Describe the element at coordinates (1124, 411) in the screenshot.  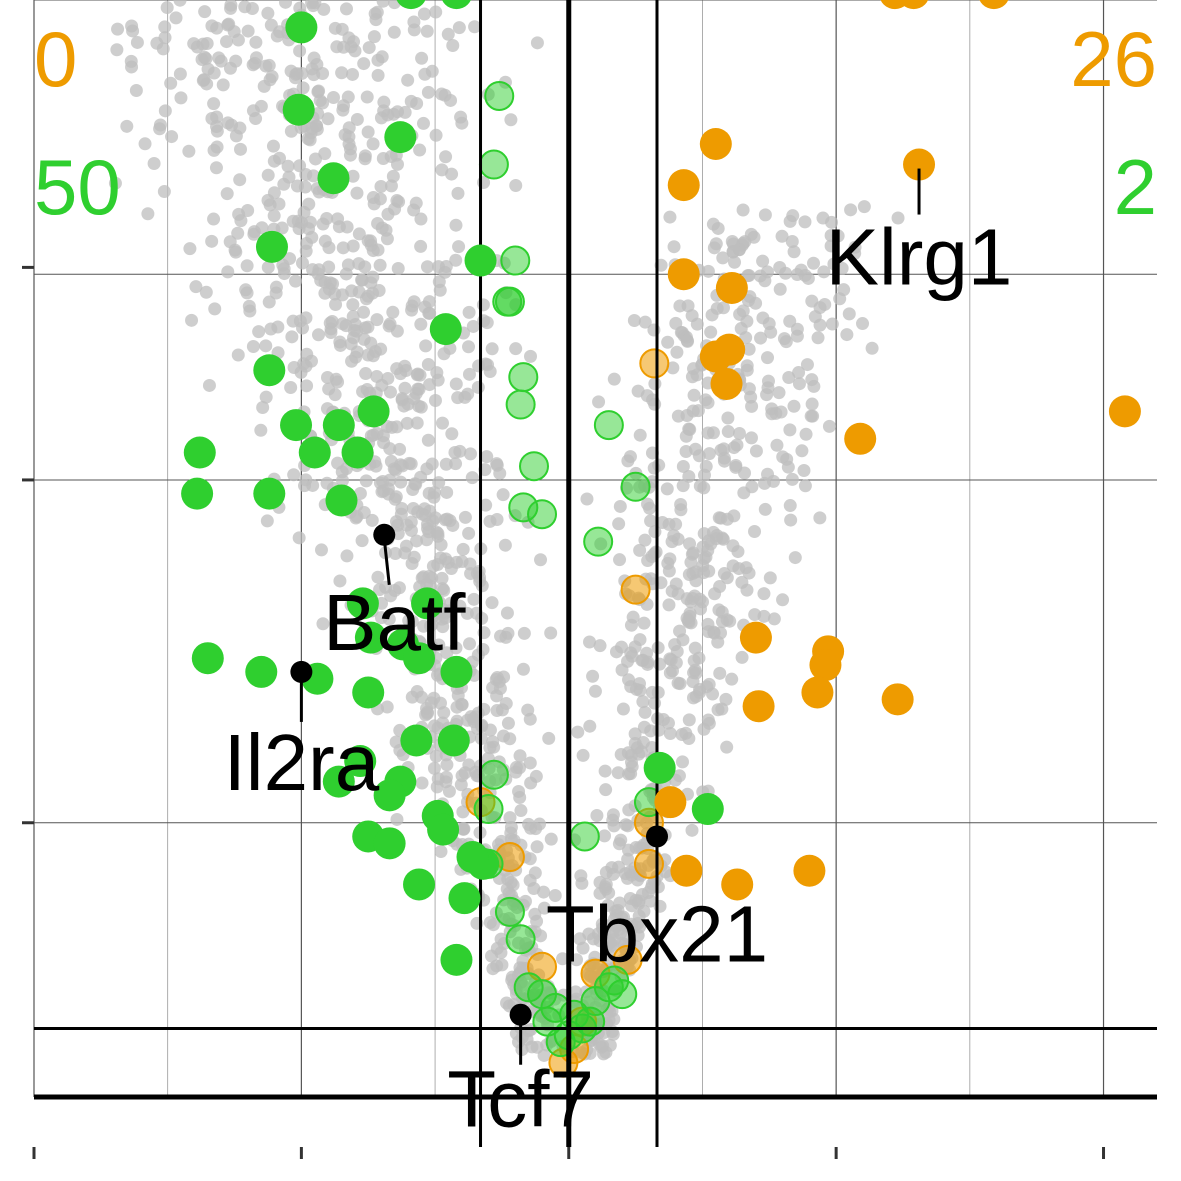
I see `up-point` at that location.